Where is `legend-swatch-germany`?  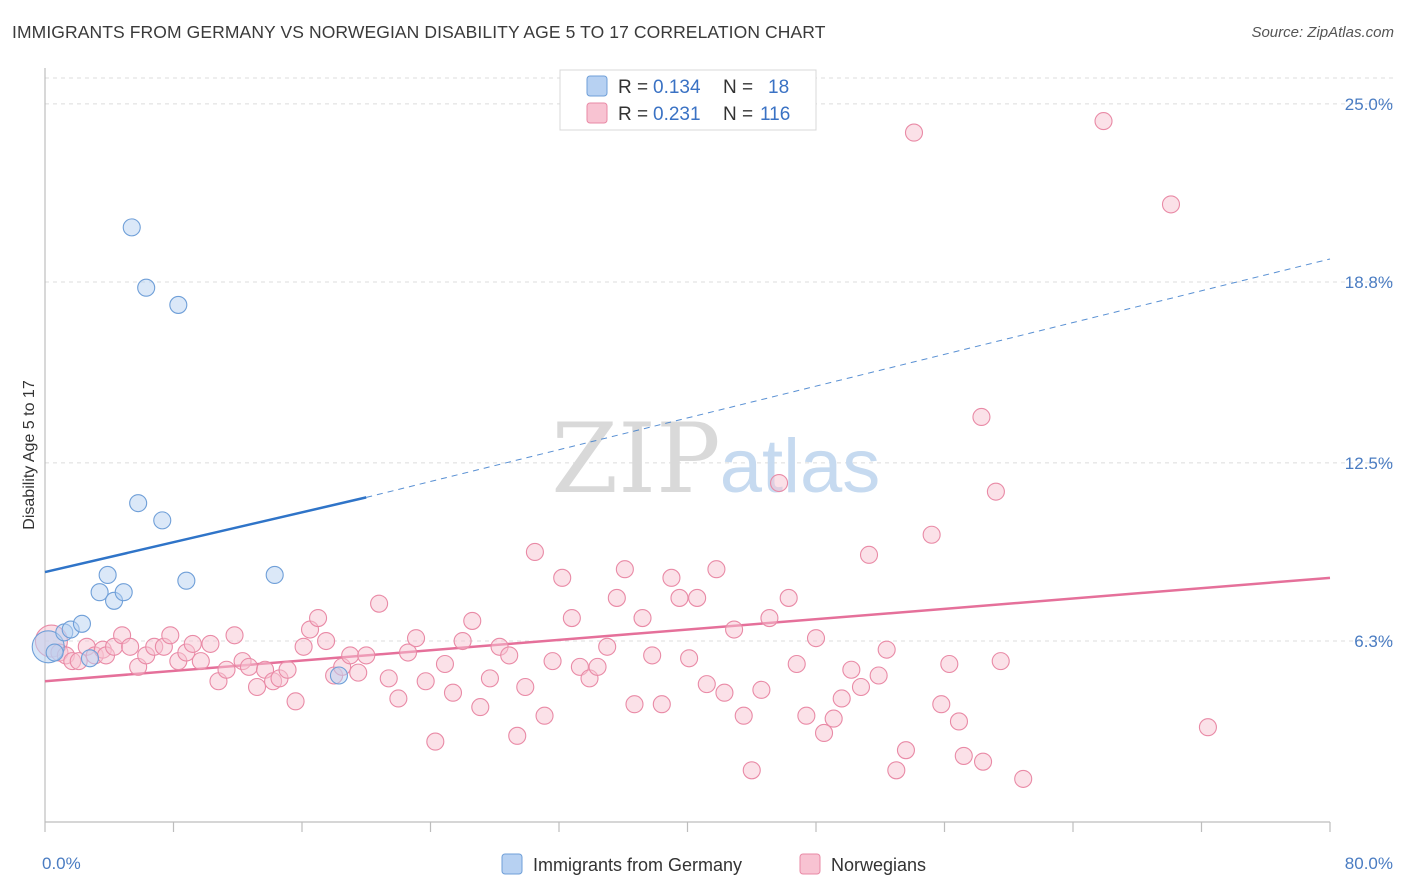
legend-swatch-germany is located at coordinates (597, 86).